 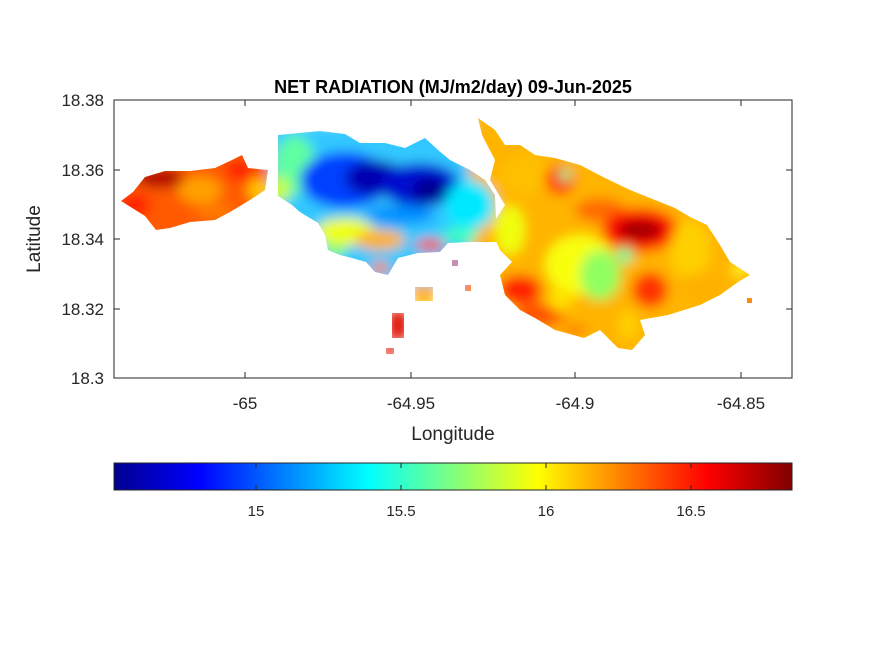 What do you see at coordinates (575, 403) in the screenshot?
I see `x-tick-label: -64.9` at bounding box center [575, 403].